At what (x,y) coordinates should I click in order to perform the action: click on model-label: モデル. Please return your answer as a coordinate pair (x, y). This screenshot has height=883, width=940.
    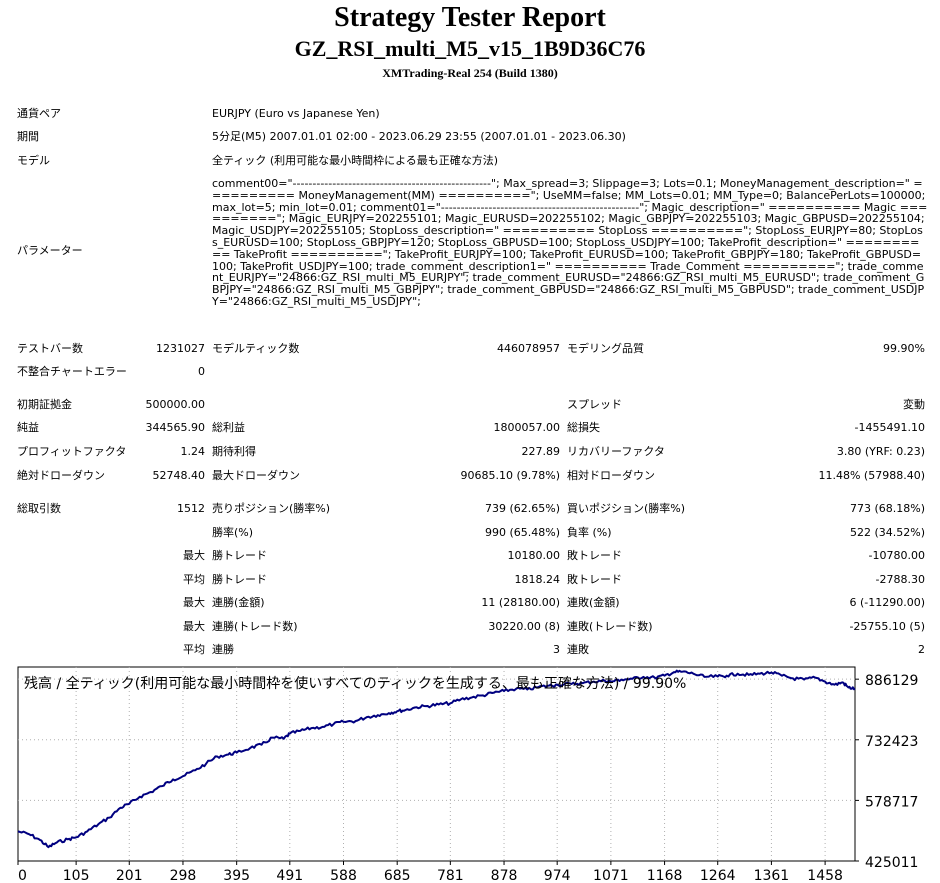
    Looking at the image, I should click on (33, 160).